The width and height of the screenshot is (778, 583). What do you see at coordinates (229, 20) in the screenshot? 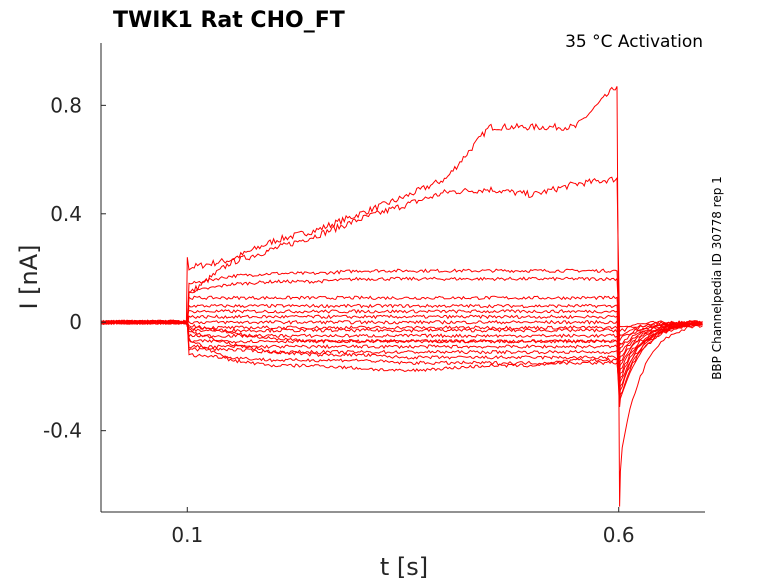
I see `chart-title: TWIK1 Rat CHO_FT` at bounding box center [229, 20].